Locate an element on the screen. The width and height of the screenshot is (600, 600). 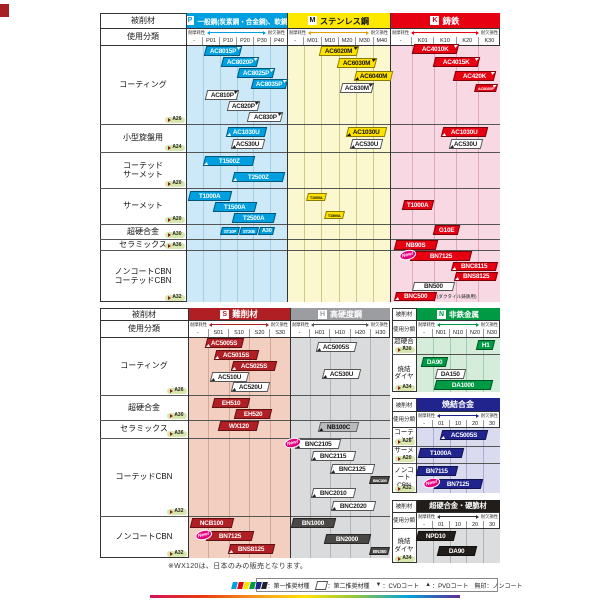
grade-chip-label: T1500Z is located at coordinates (229, 161).